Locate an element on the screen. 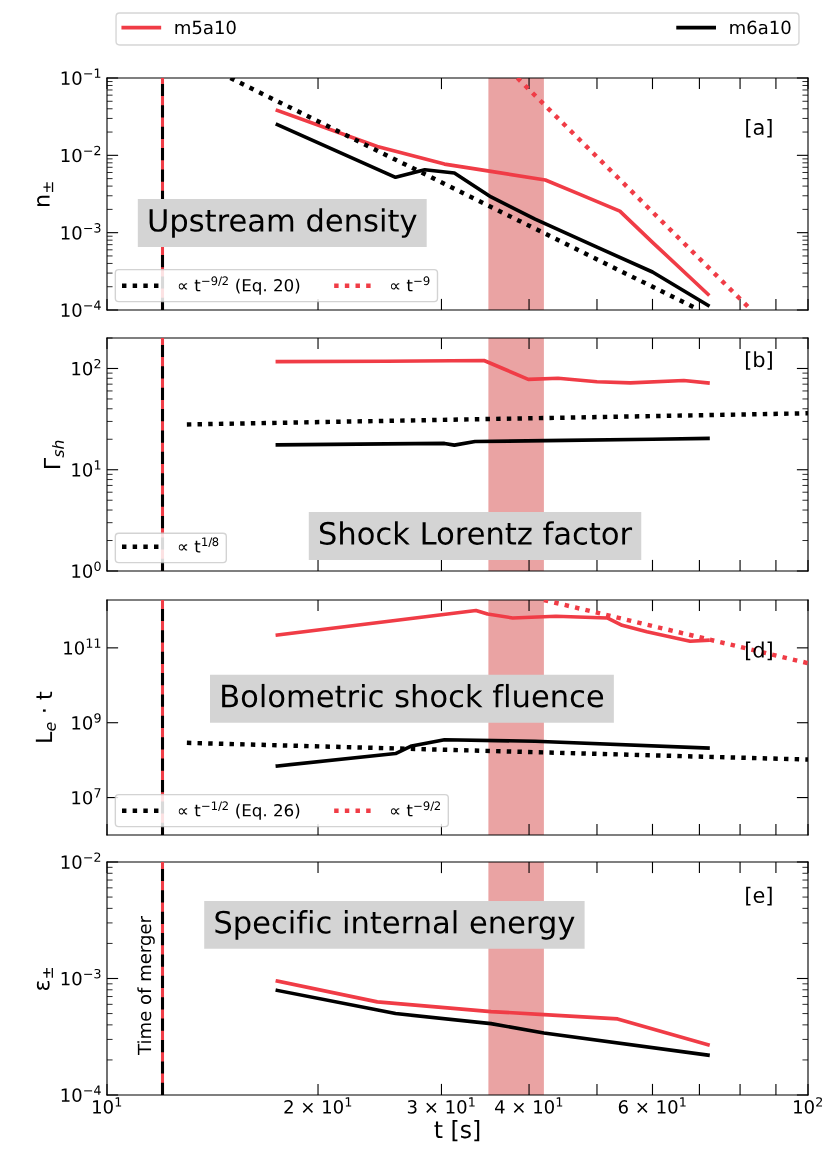  annotation: Shock Lorentz factor is located at coordinates (476, 533).